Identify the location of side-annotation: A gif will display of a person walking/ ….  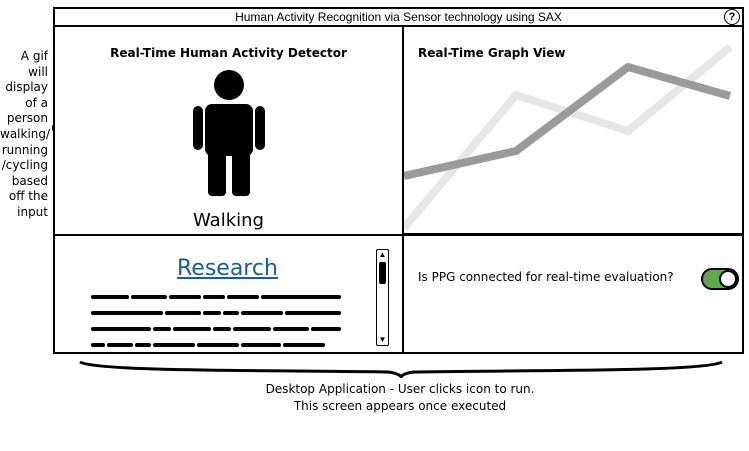
(25, 135).